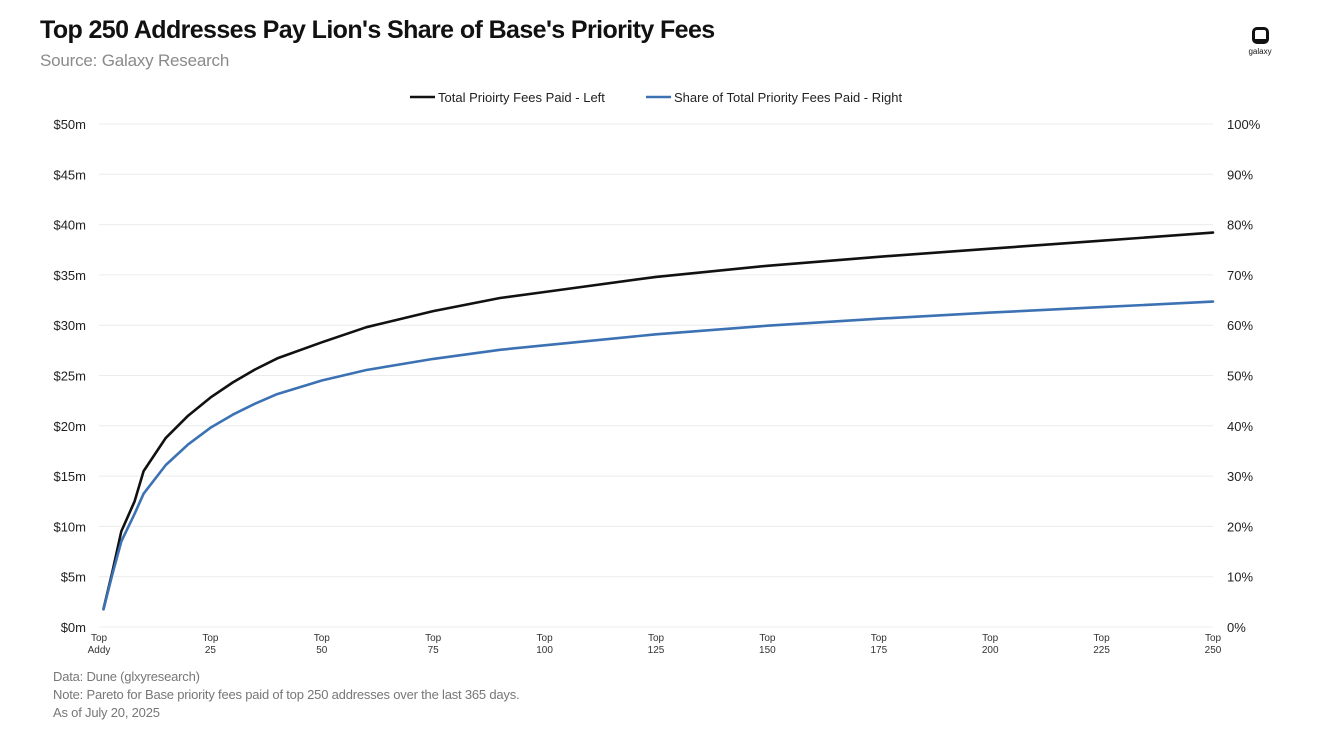 The height and width of the screenshot is (751, 1325). I want to click on y-left-tick-label: $0m, so click(73, 627).